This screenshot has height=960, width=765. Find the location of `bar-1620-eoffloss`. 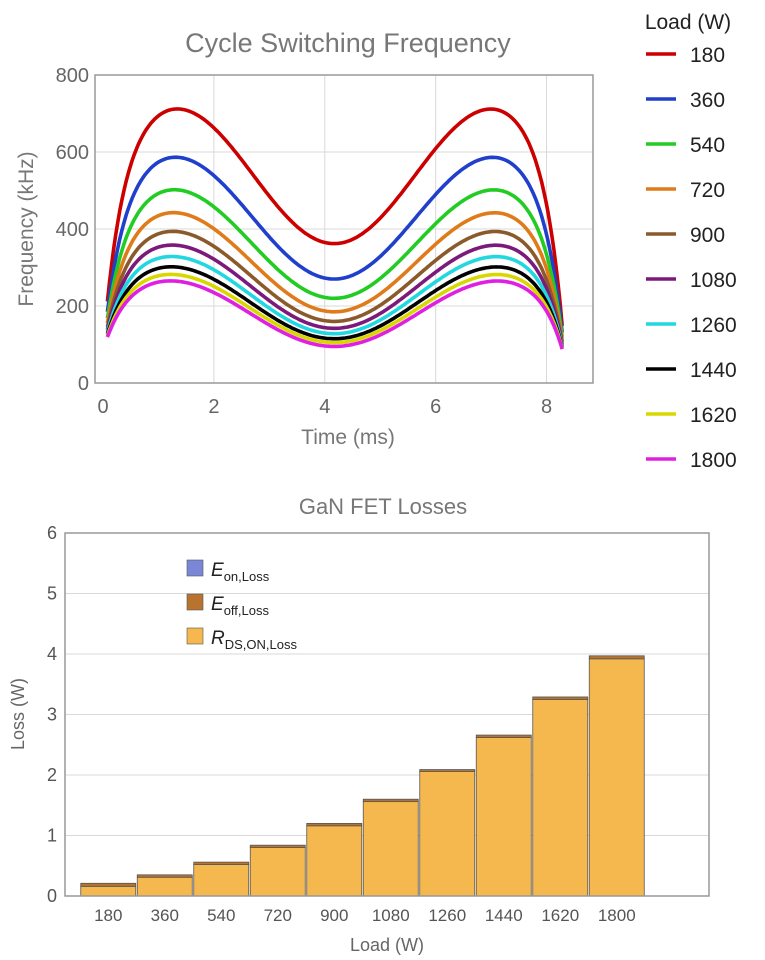

bar-1620-eoffloss is located at coordinates (560, 698).